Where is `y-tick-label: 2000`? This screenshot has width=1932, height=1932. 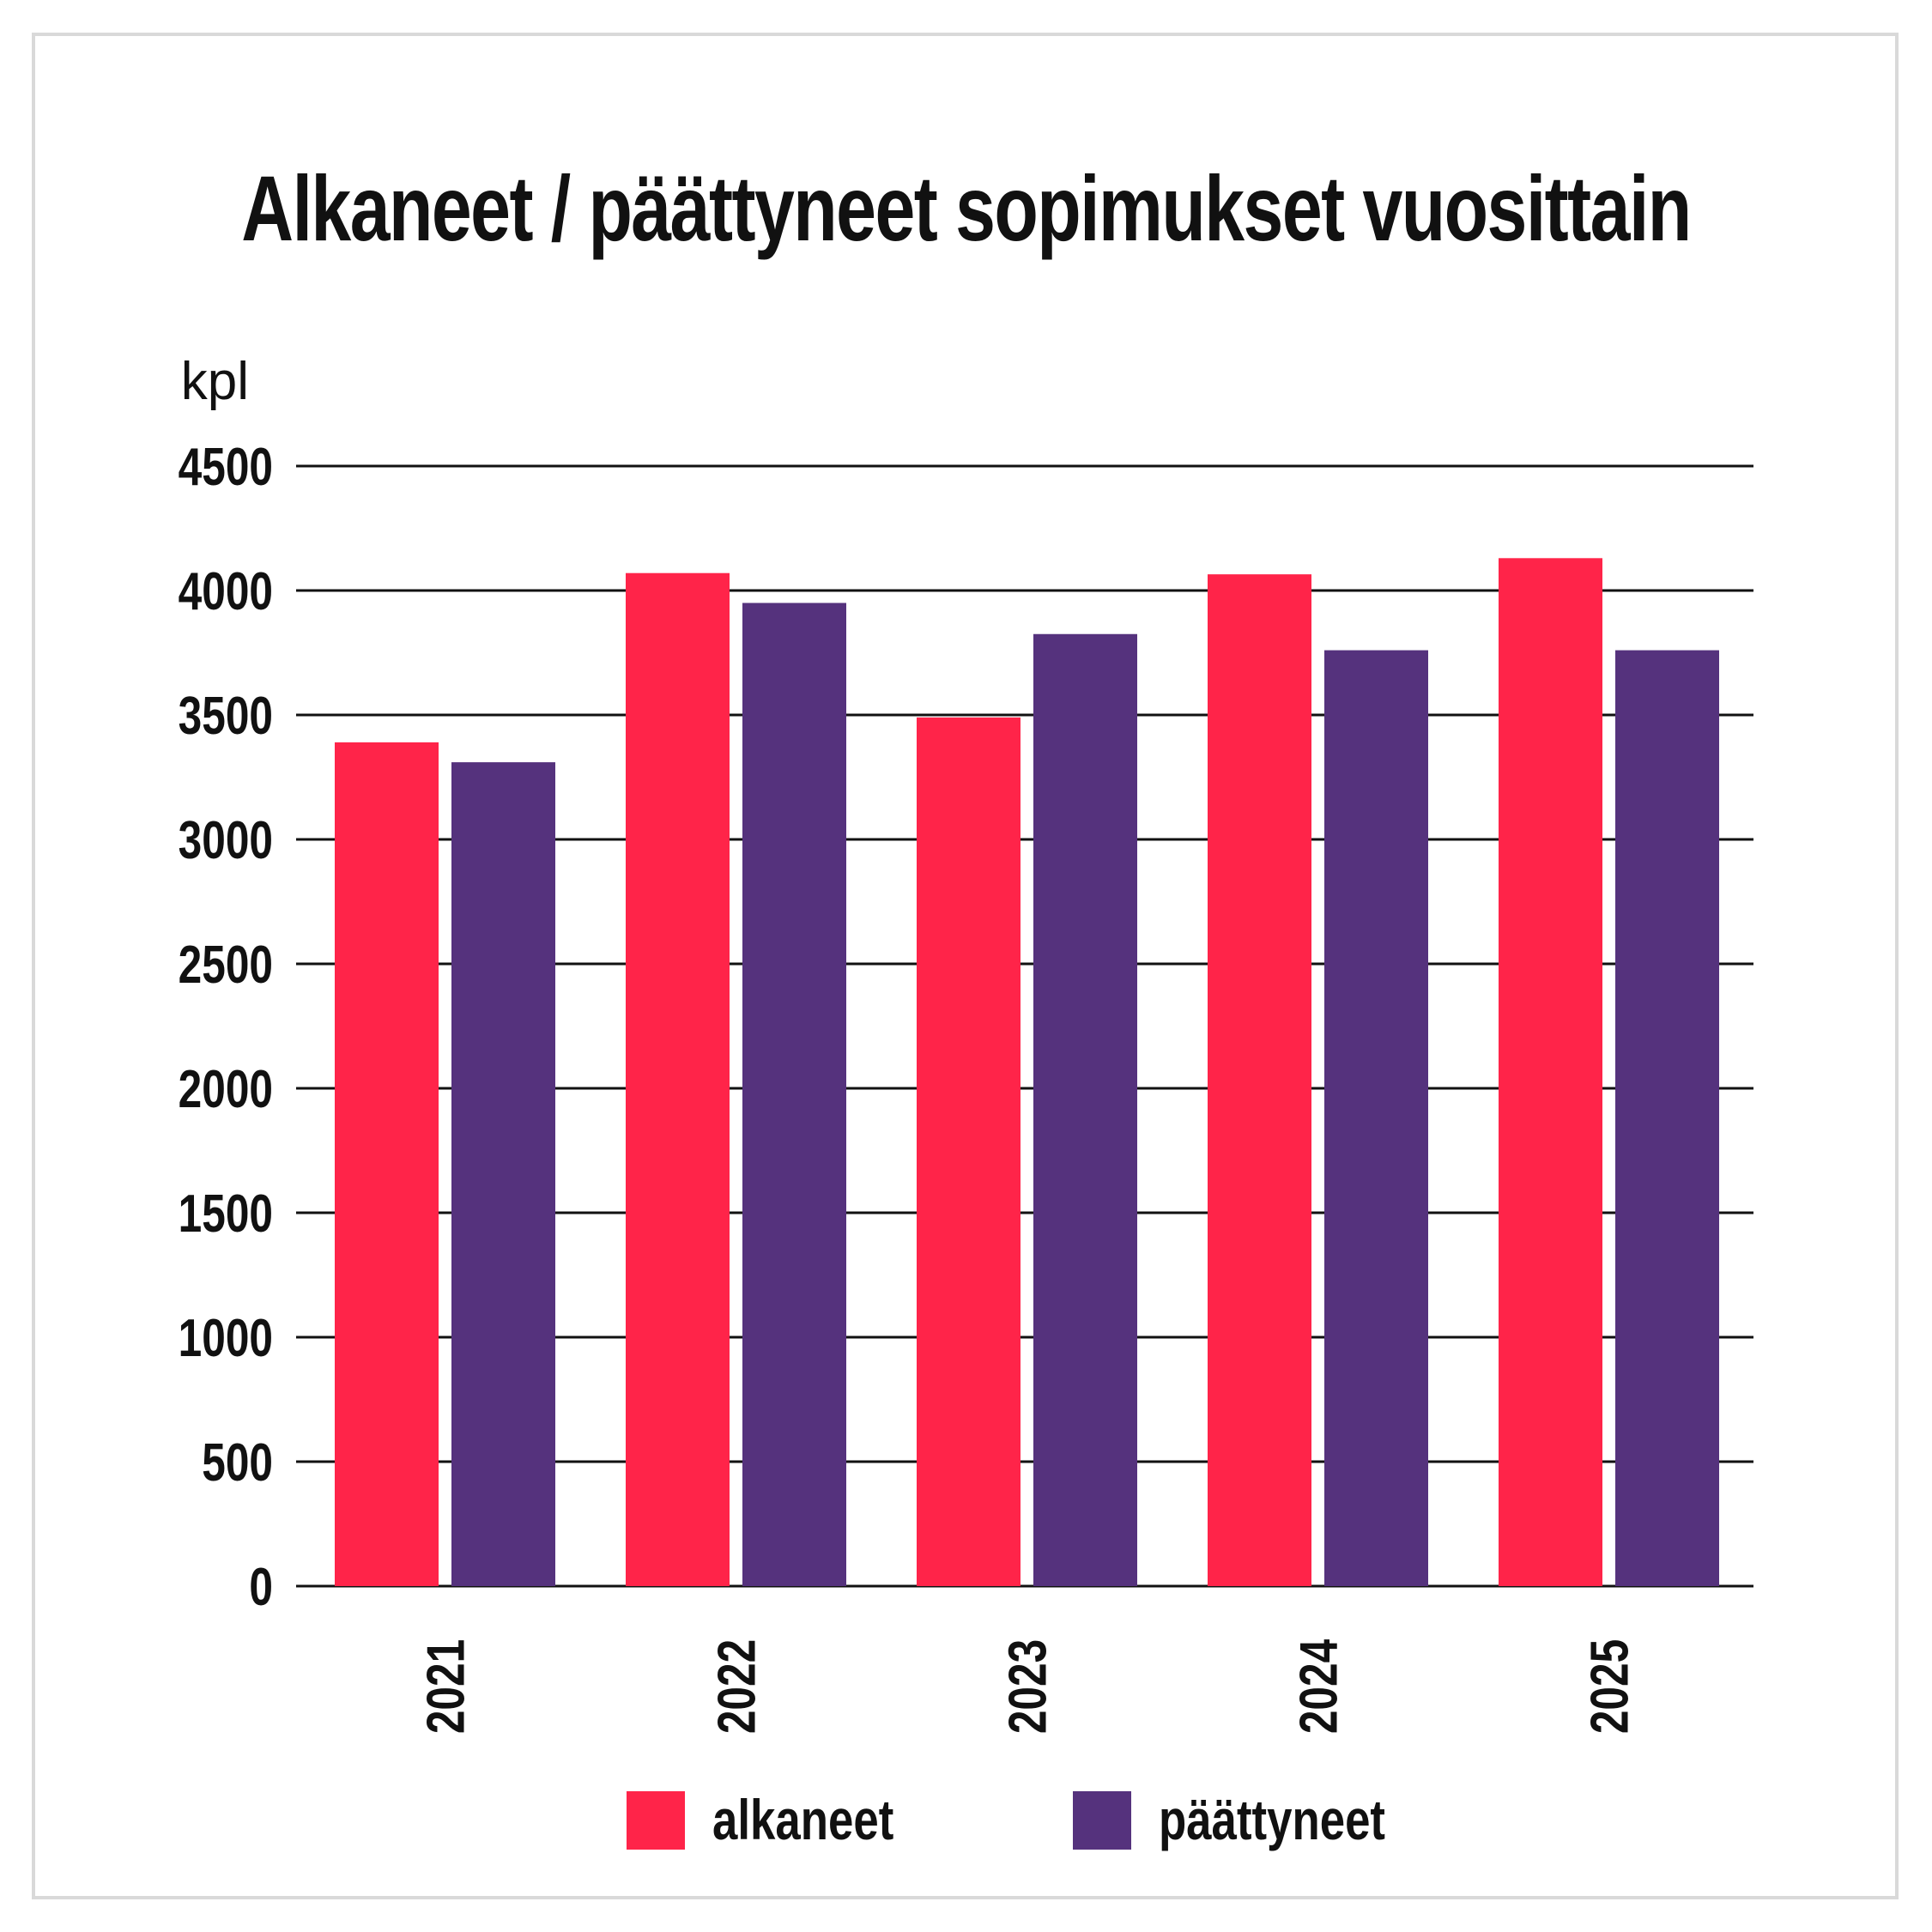 y-tick-label: 2000 is located at coordinates (226, 1089).